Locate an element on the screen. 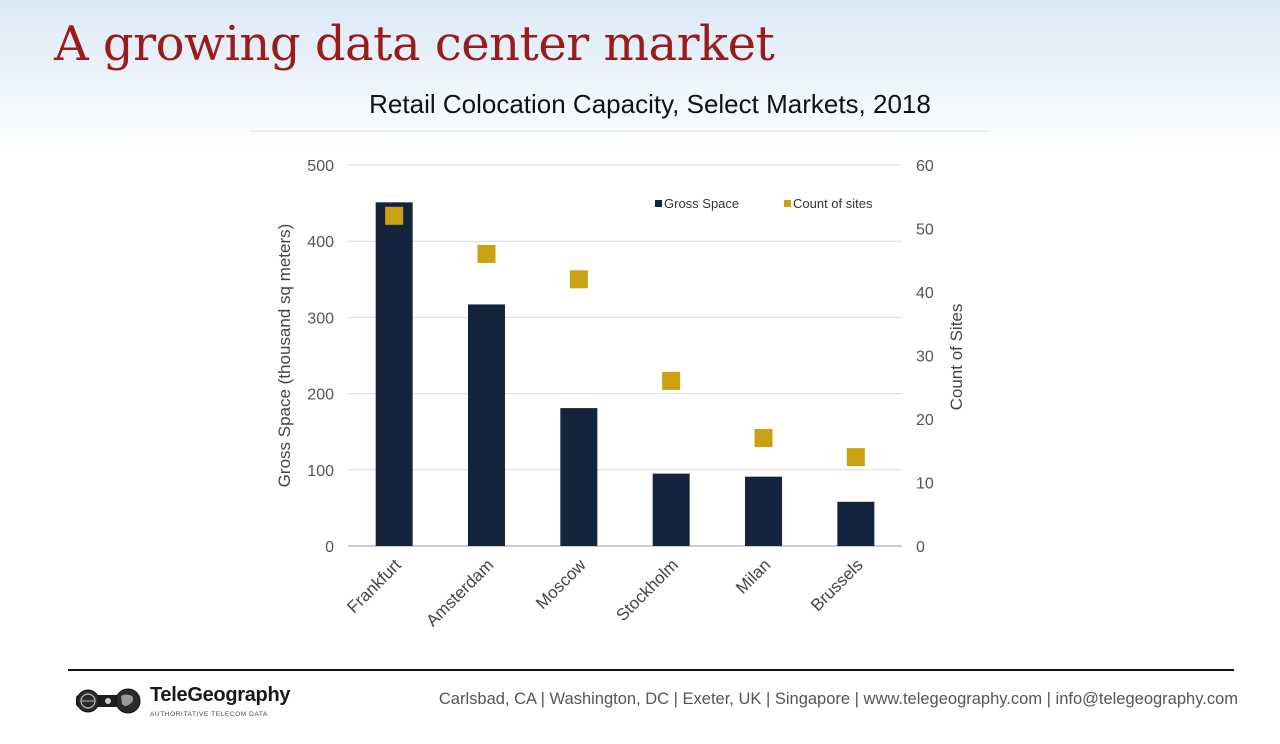 This screenshot has height=744, width=1280. y2-axis-label: Count of Sites is located at coordinates (956, 357).